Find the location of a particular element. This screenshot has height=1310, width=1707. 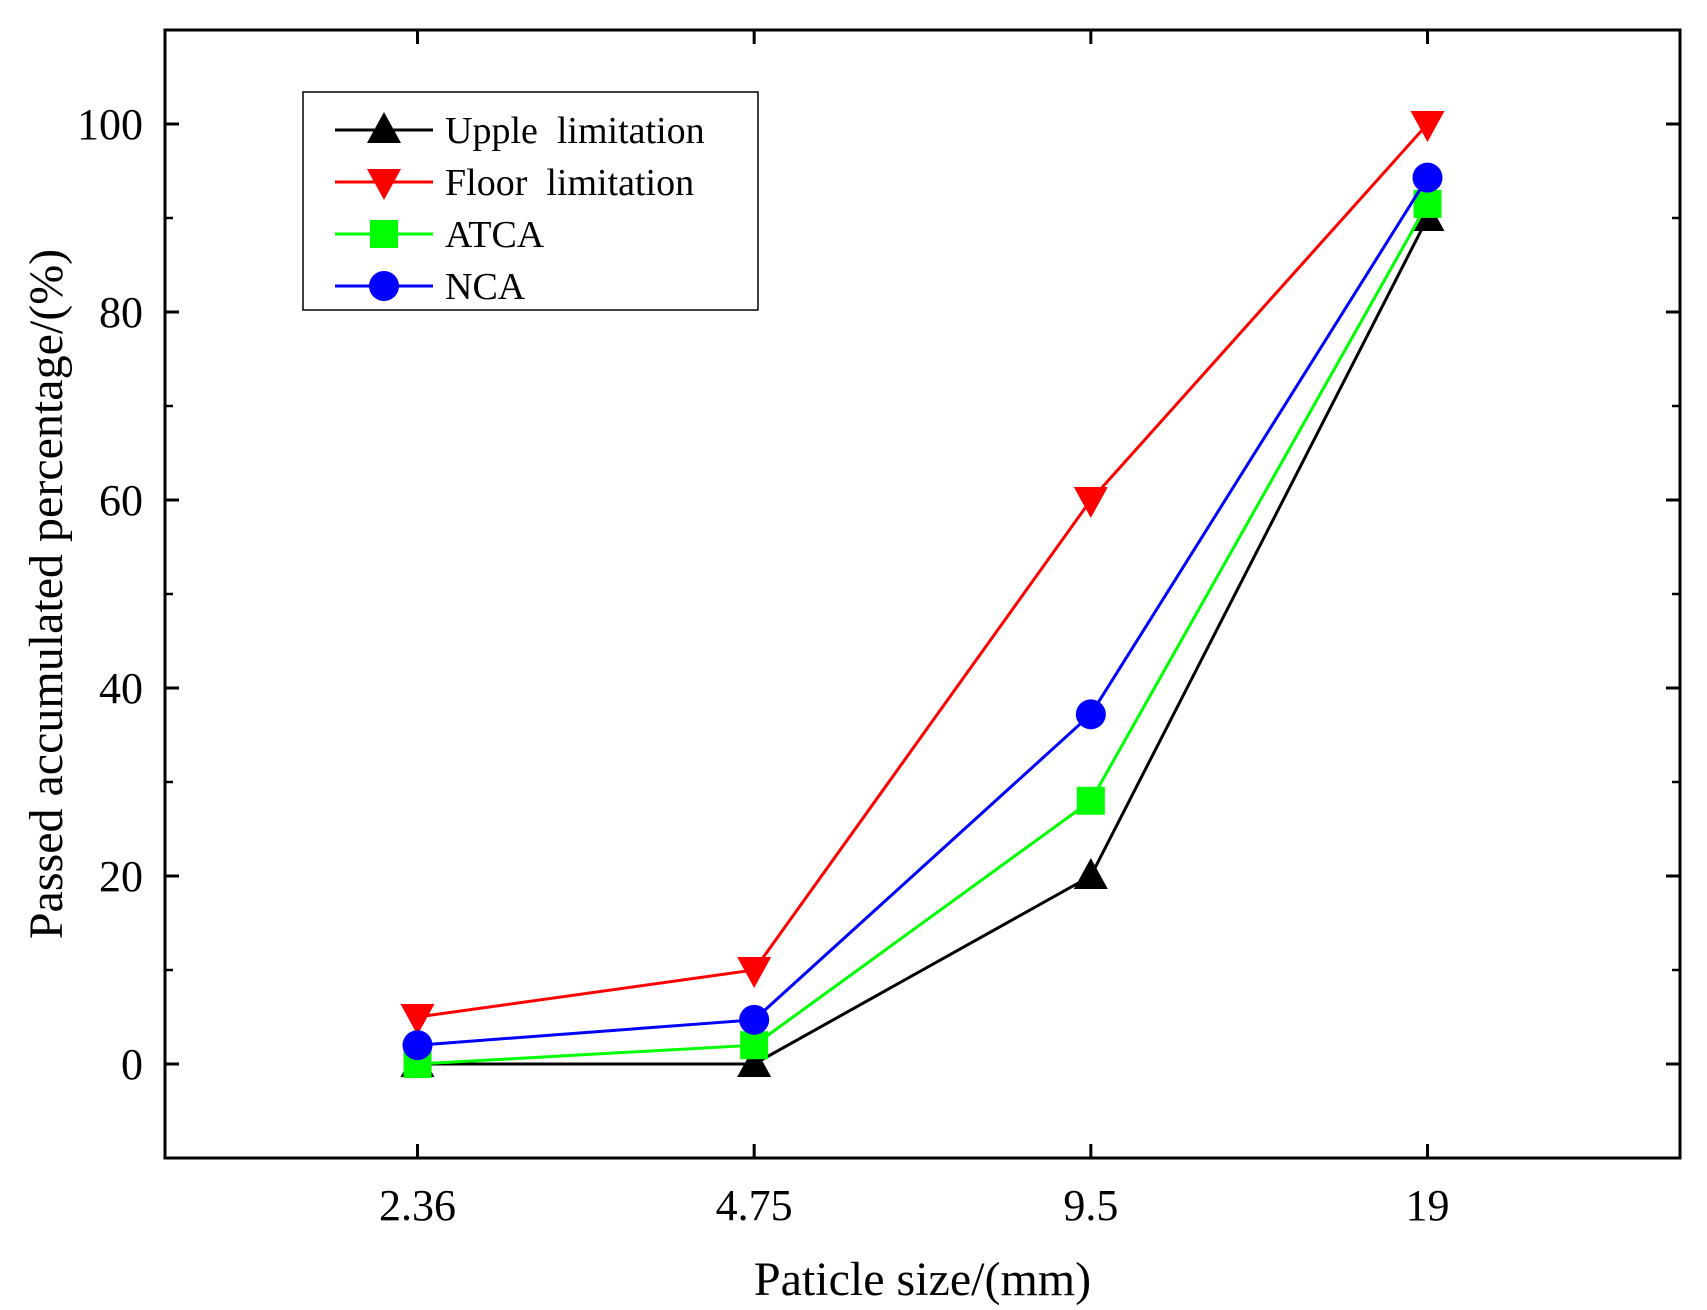

x-tick-label: 9.5 is located at coordinates (1090, 1205).